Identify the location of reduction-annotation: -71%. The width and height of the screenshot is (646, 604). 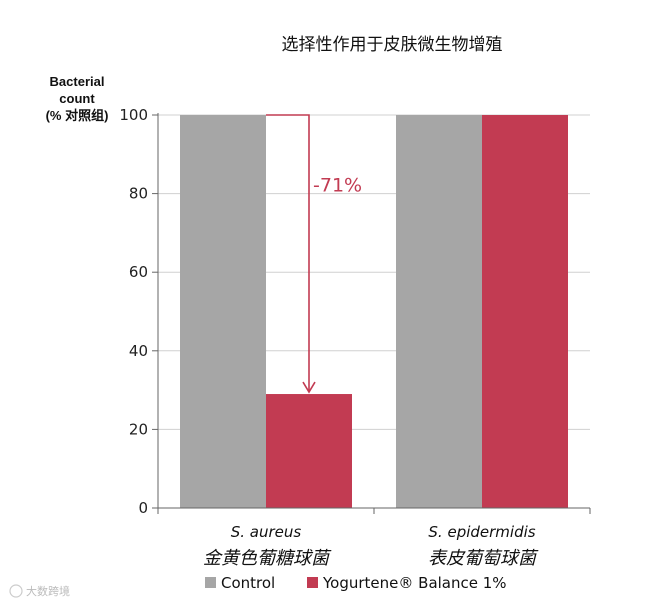
(314, 254).